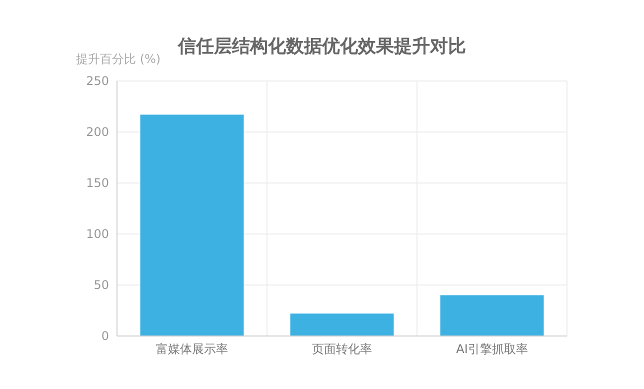  Describe the element at coordinates (97, 183) in the screenshot. I see `y-tick-label: 150` at that location.